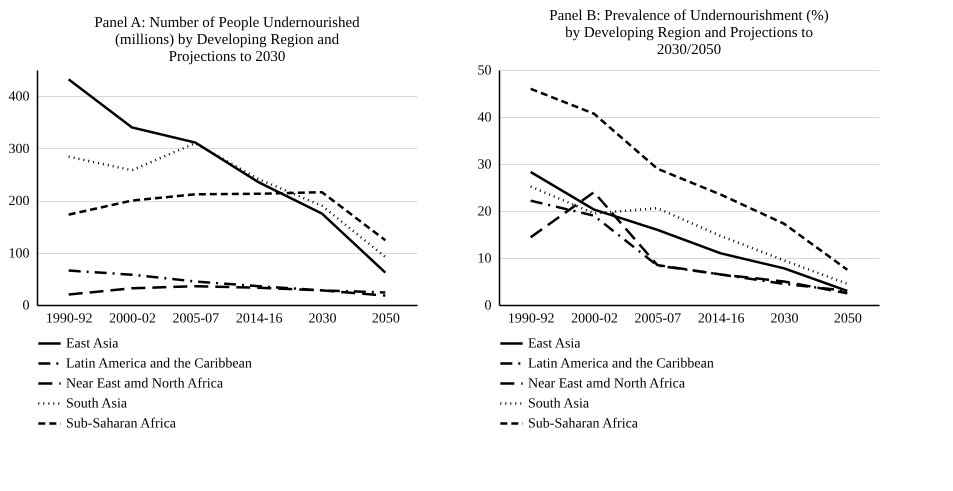 The width and height of the screenshot is (953, 491). Describe the element at coordinates (227, 40) in the screenshot. I see `chart-title: Panel A: Number of People Undernourished (millions) by Developing Region and Projections to 2030` at that location.